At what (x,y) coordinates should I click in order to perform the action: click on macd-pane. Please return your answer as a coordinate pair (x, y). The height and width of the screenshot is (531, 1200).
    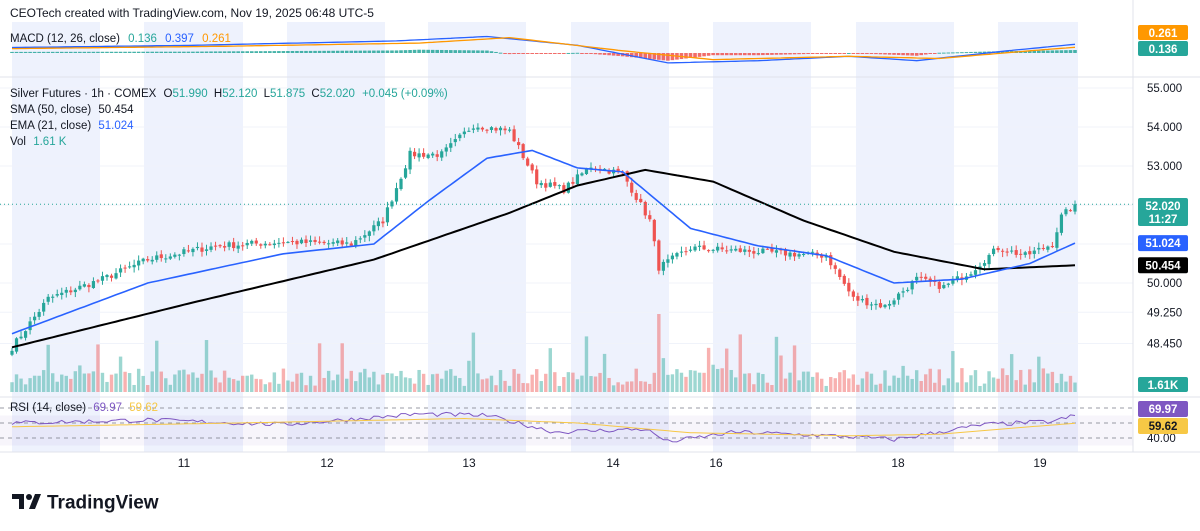
    Looking at the image, I should click on (543, 49).